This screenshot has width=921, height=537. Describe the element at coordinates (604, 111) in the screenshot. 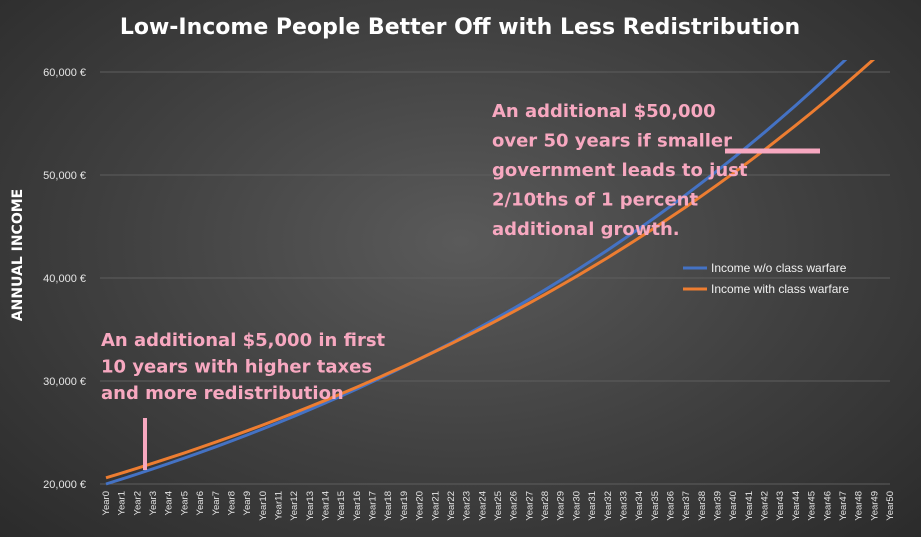

I see `annotation-top-line: An additional $50,000` at that location.